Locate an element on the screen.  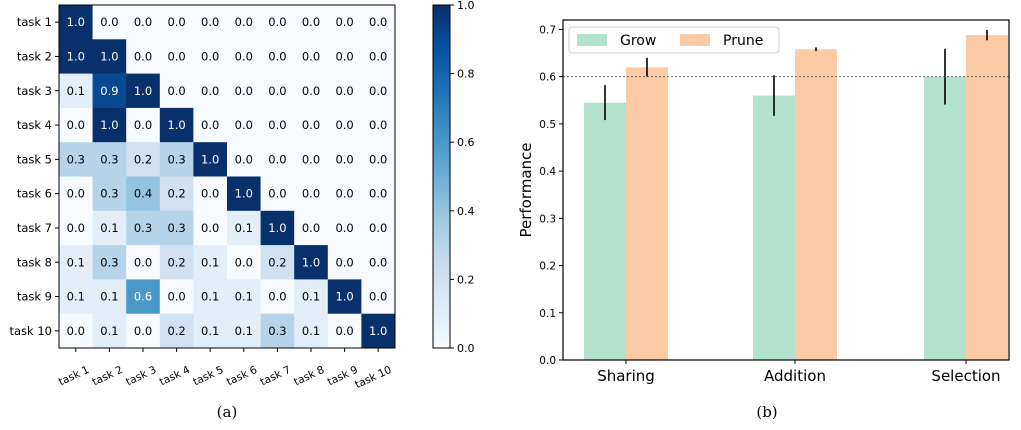
y-axis-label: Performance is located at coordinates (526, 189).